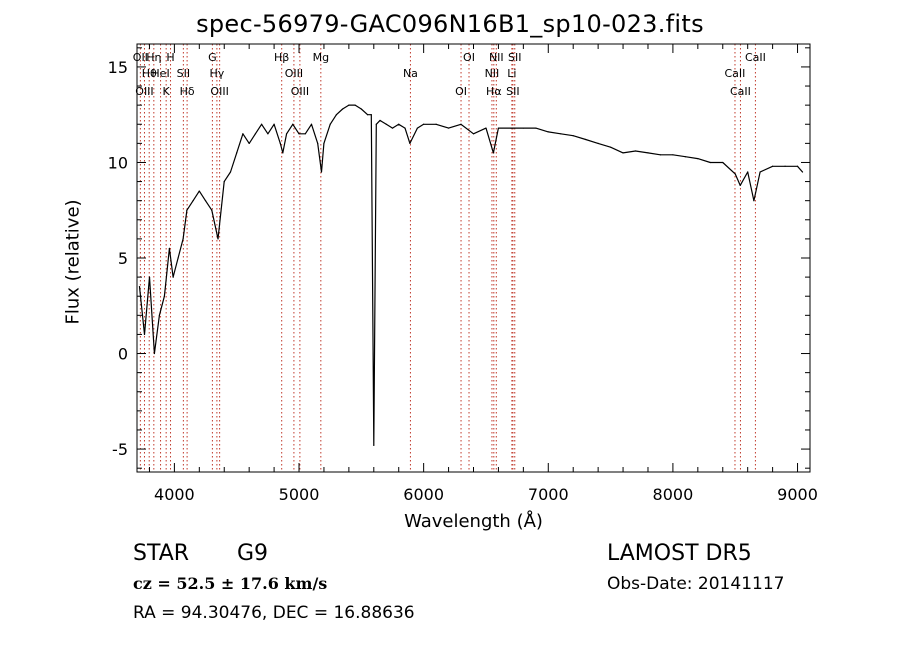 This screenshot has width=900, height=649. Describe the element at coordinates (161, 553) in the screenshot. I see `object-class: STAR` at that location.